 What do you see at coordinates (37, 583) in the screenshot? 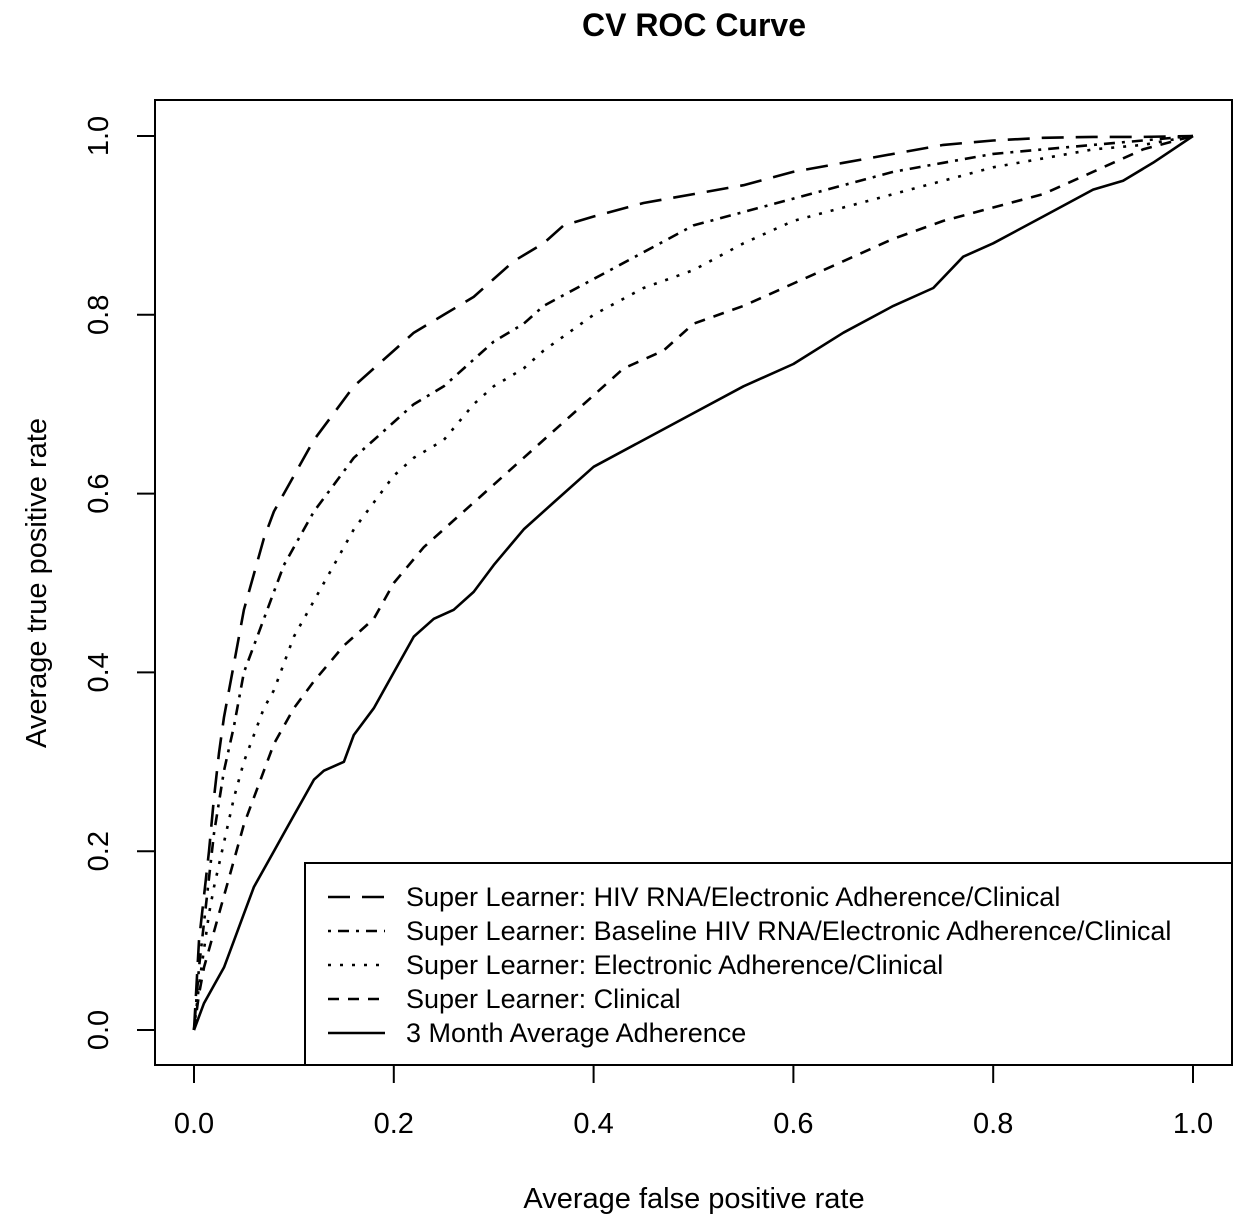
I see `y-axis-label: Average true positive rate` at bounding box center [37, 583].